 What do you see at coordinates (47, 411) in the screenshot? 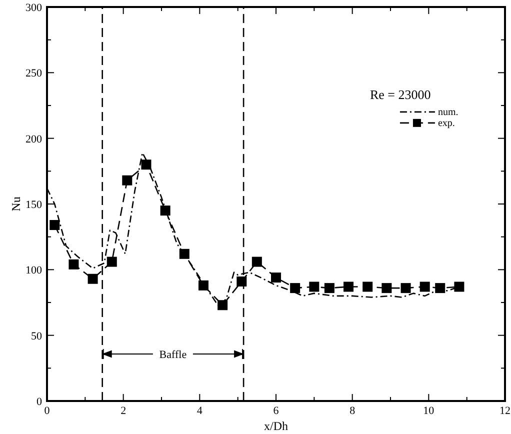
I see `x-tick-label: 0` at bounding box center [47, 411].